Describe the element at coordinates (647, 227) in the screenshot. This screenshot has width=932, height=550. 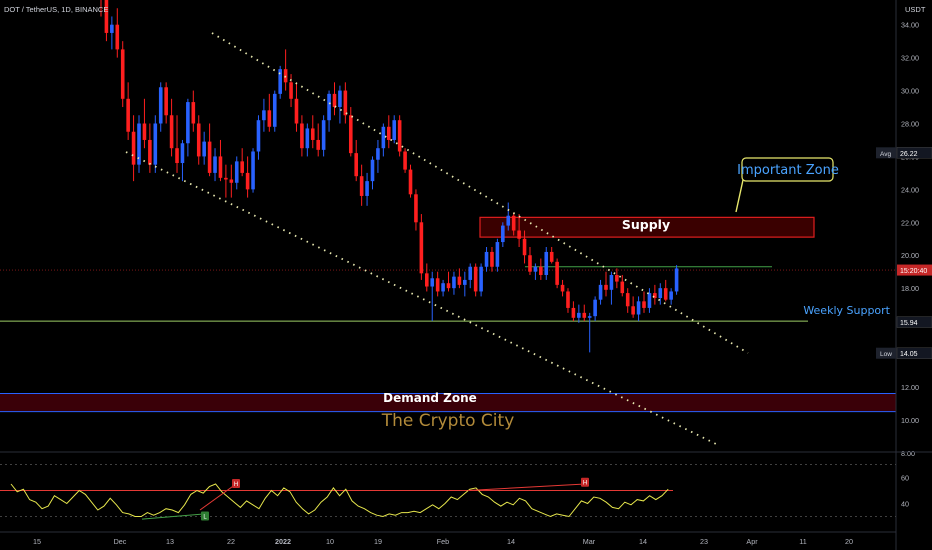
I see `supply-zone-box` at that location.